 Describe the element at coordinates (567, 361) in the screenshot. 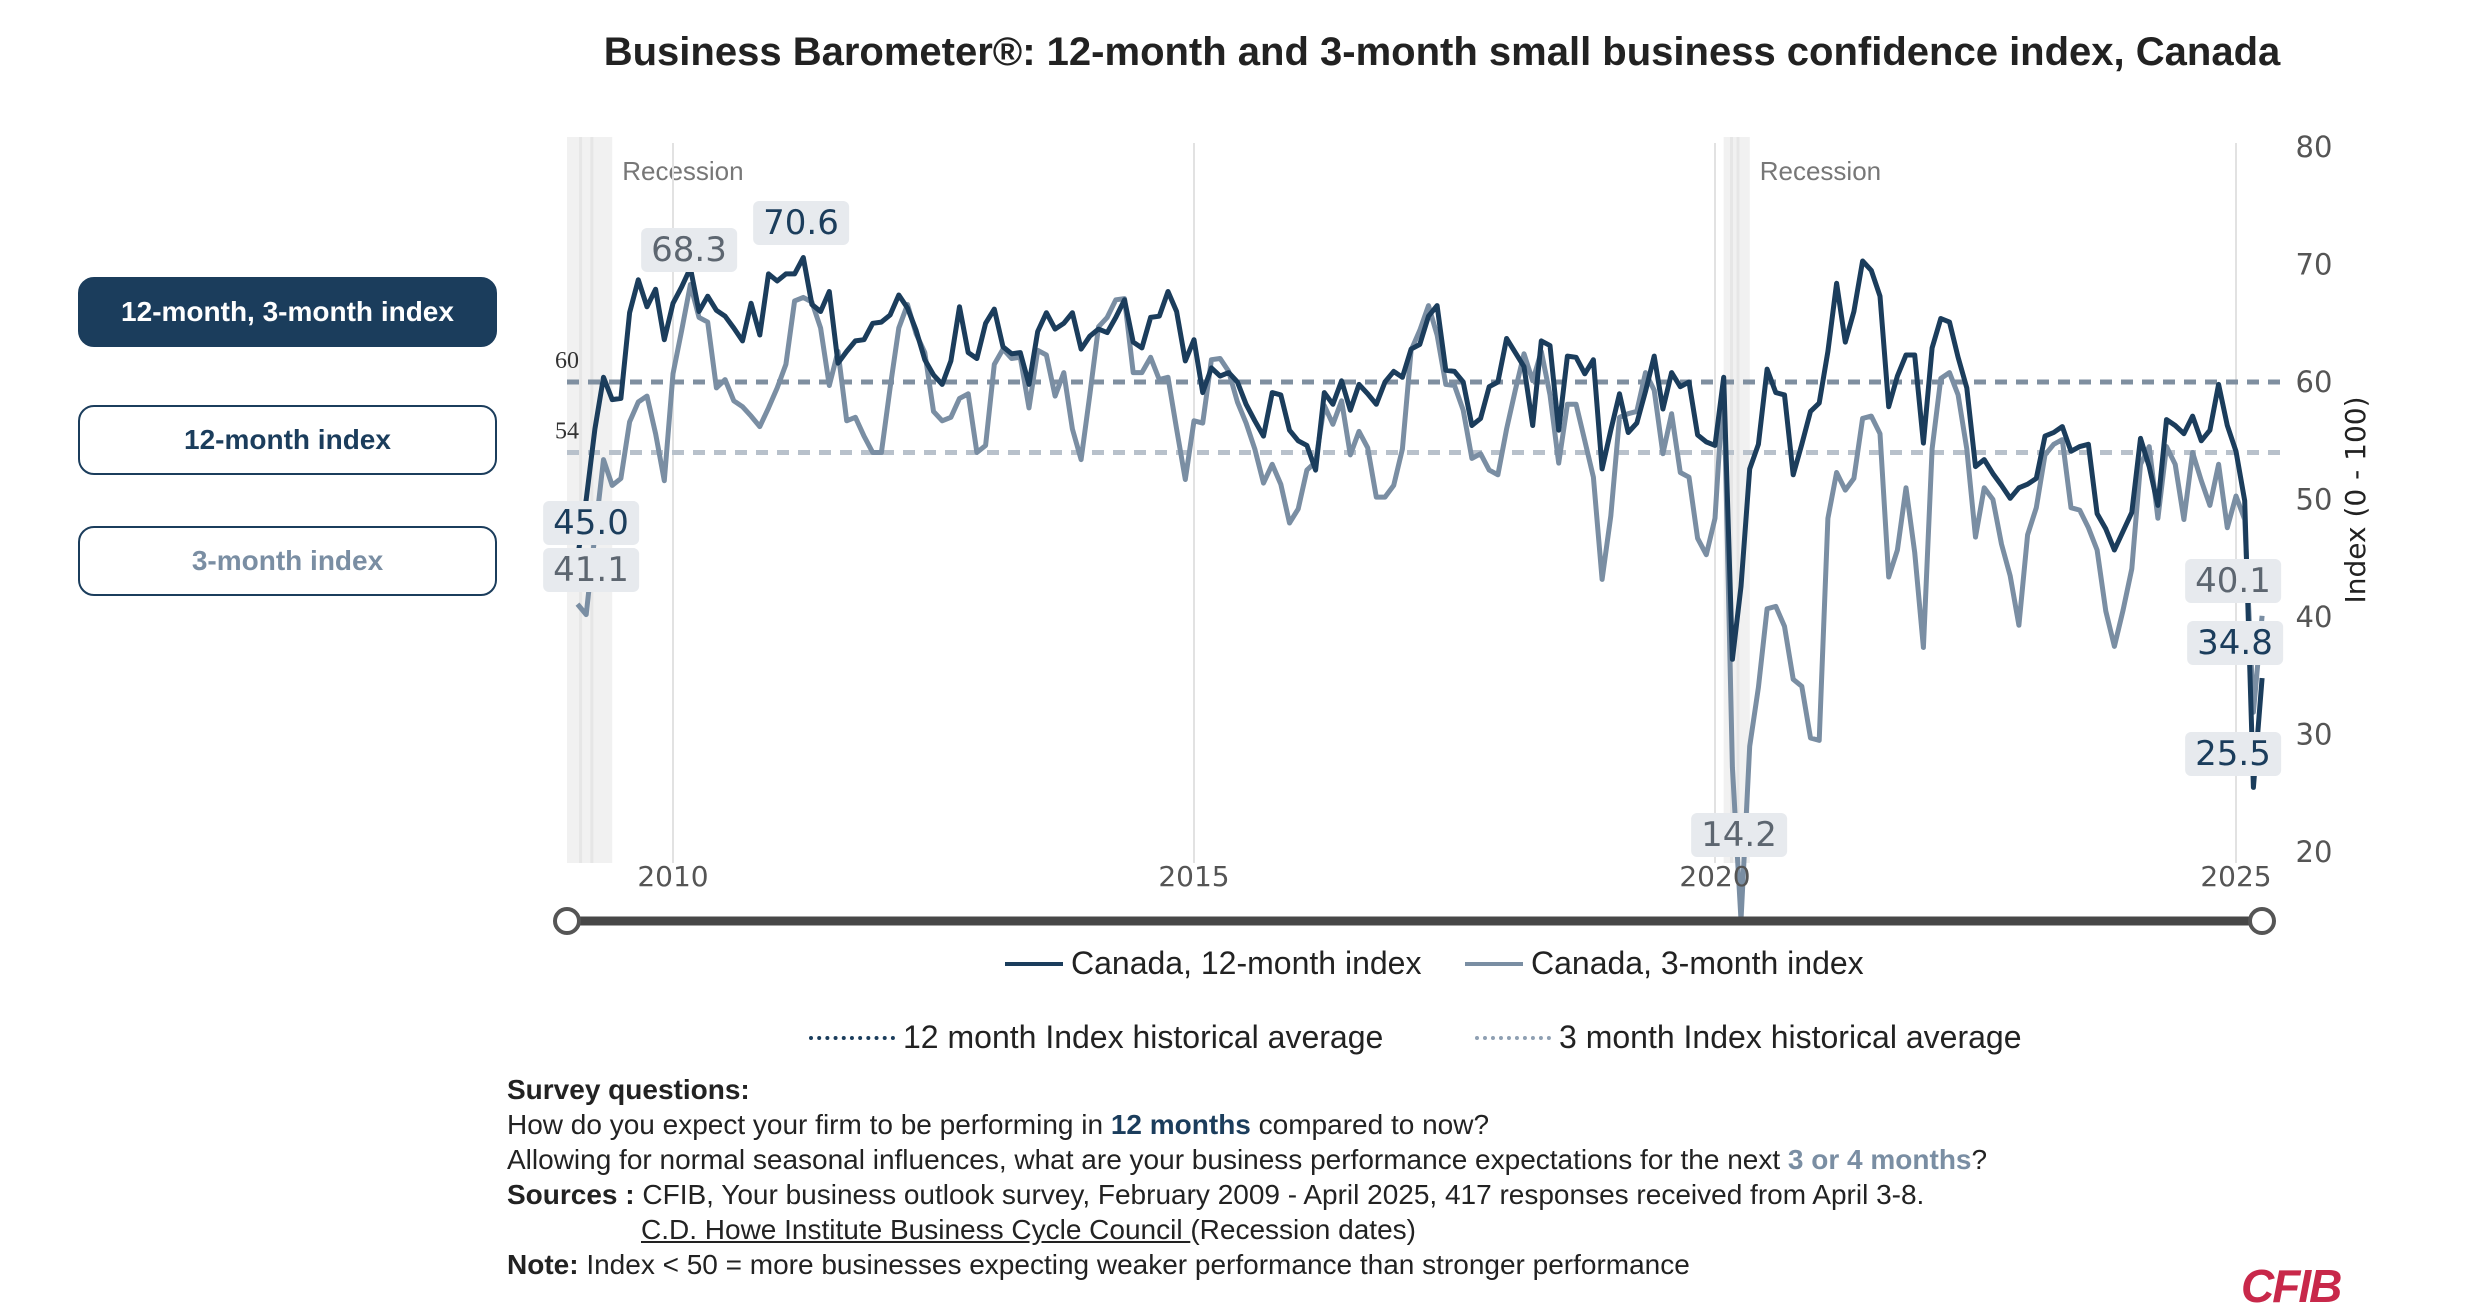

I see `reference-line-label: 60` at that location.